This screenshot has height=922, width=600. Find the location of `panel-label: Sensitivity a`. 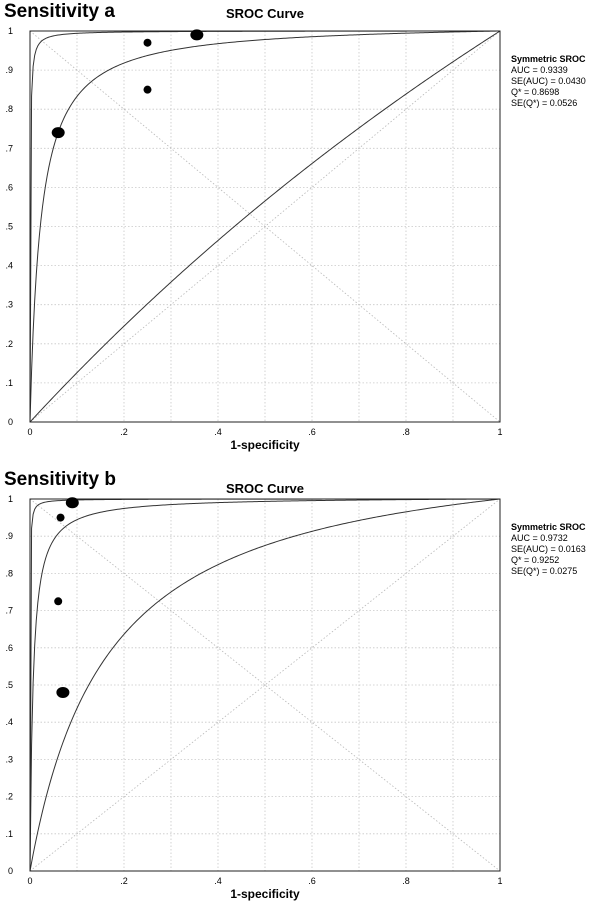

panel-label: Sensitivity a is located at coordinates (59, 11).